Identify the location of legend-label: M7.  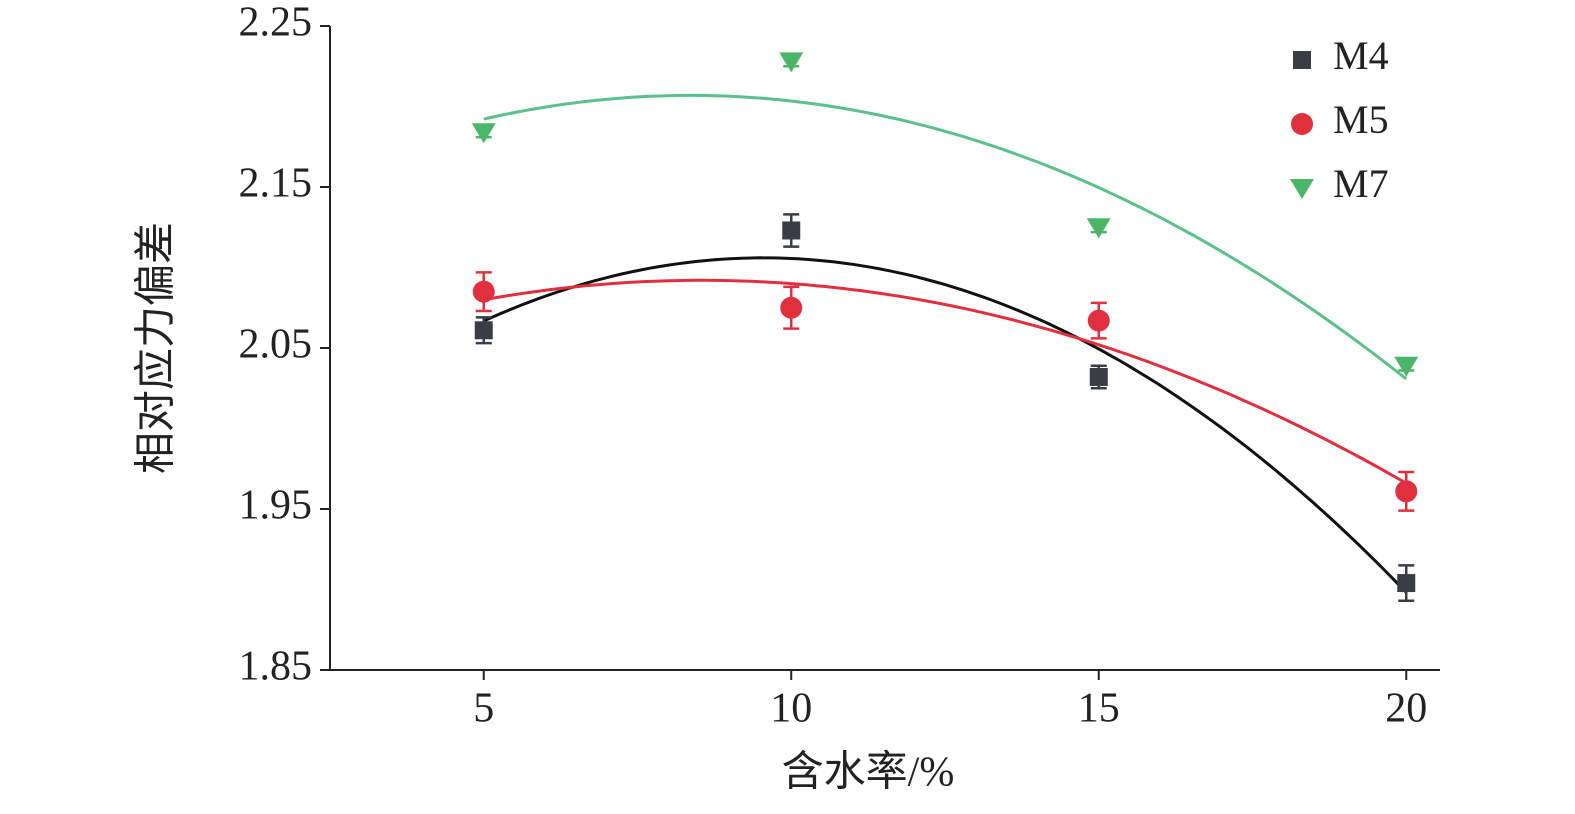
(1361, 183).